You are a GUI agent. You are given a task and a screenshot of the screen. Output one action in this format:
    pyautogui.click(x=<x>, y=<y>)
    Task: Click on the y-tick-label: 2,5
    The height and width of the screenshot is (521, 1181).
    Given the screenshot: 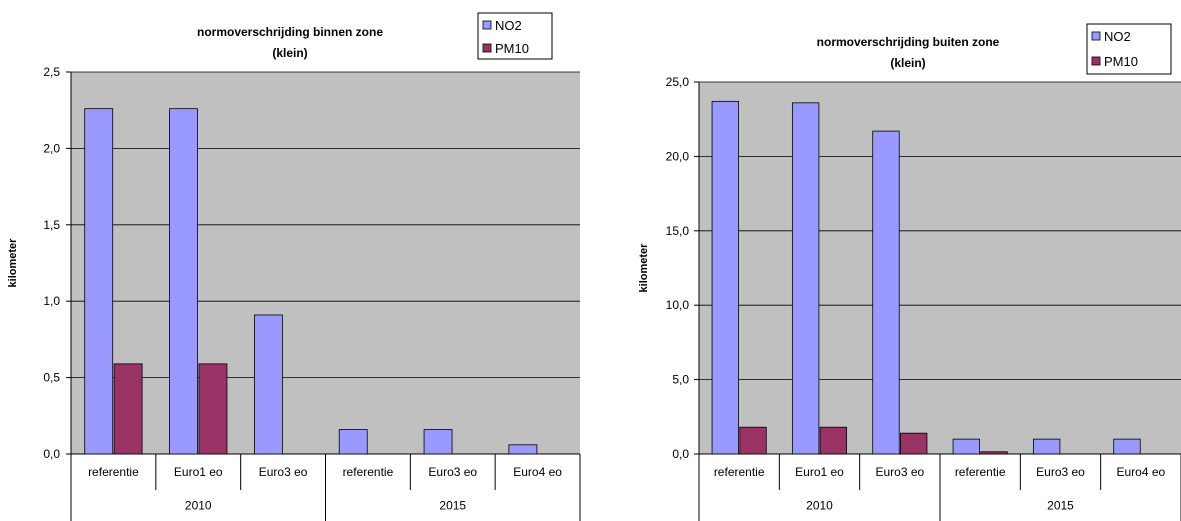 What is the action you would take?
    pyautogui.click(x=51, y=72)
    